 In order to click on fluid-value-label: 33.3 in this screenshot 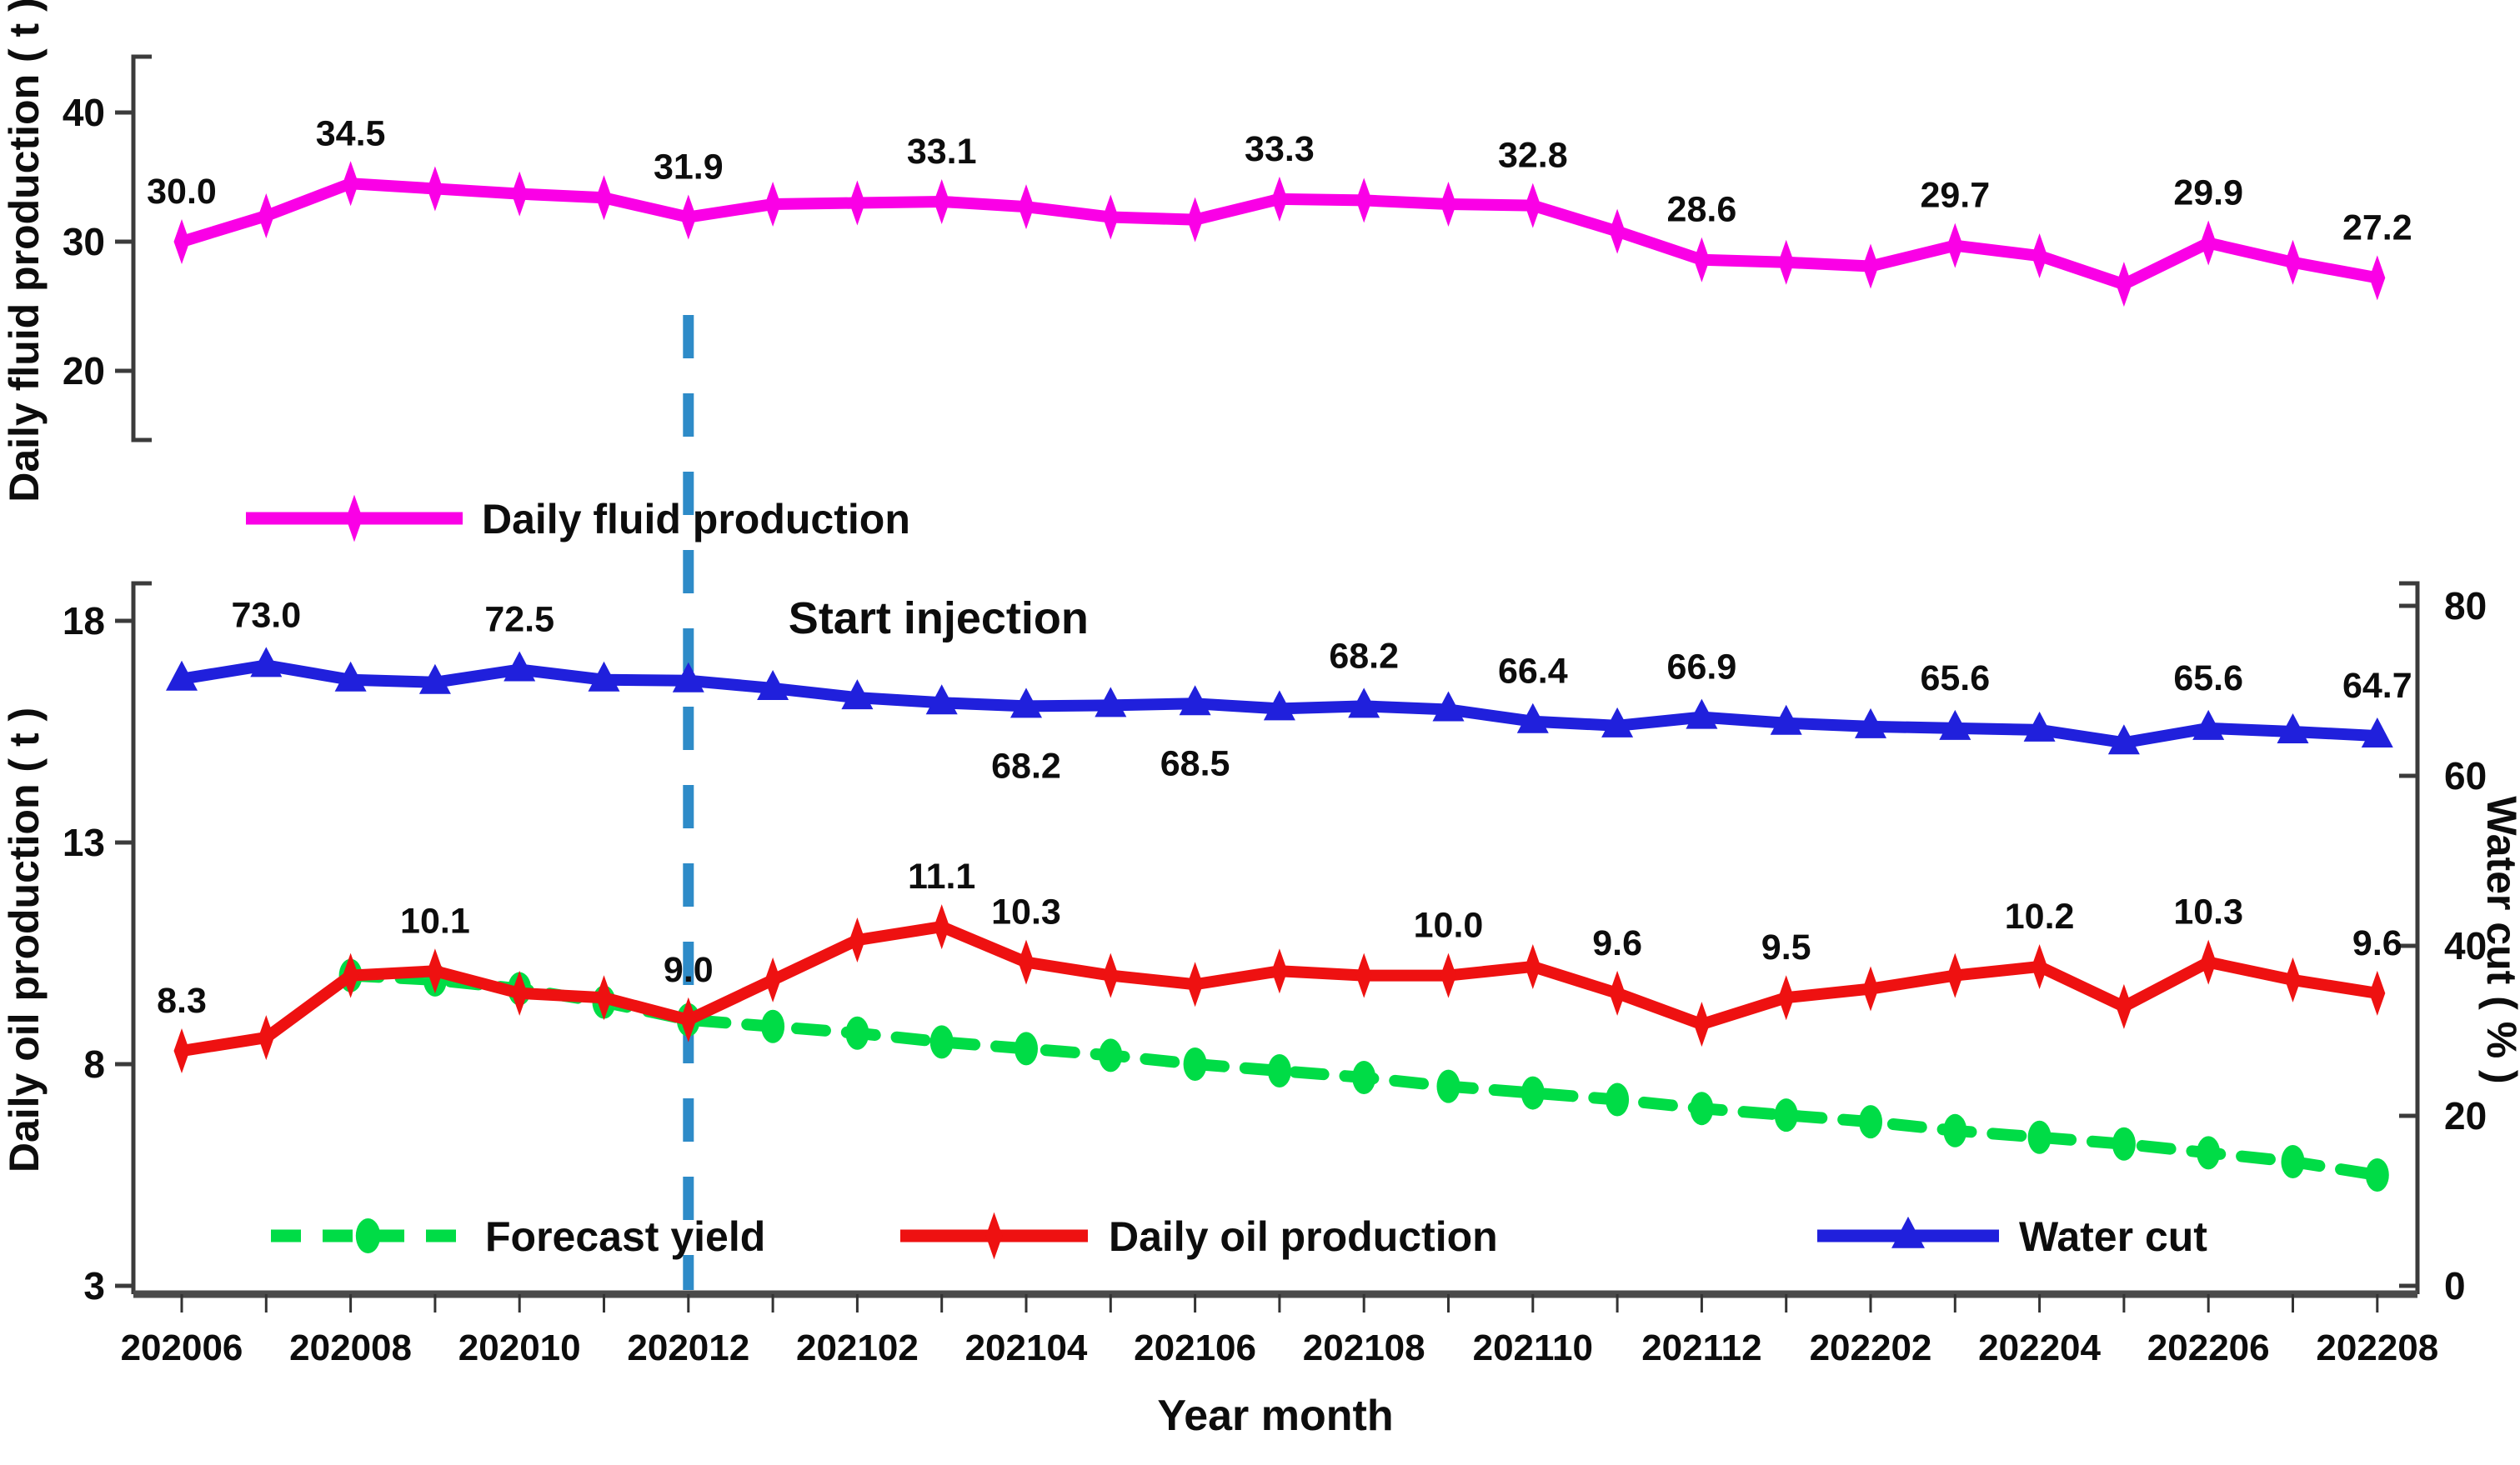, I will do `click(1280, 149)`.